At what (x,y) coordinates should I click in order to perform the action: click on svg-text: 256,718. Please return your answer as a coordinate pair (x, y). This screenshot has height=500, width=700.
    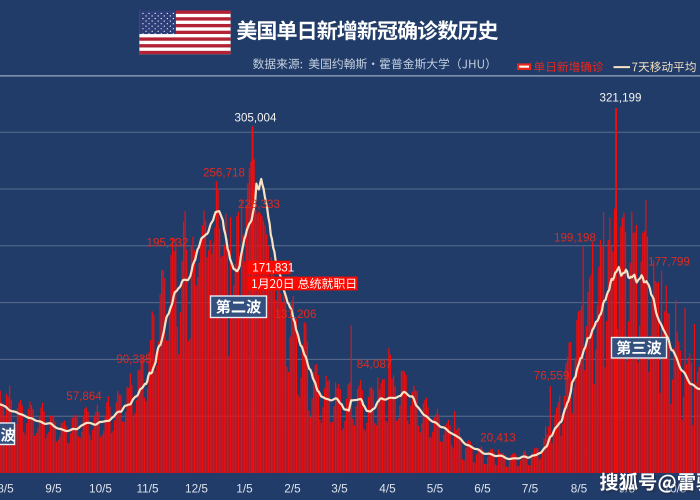
    Looking at the image, I should click on (224, 173).